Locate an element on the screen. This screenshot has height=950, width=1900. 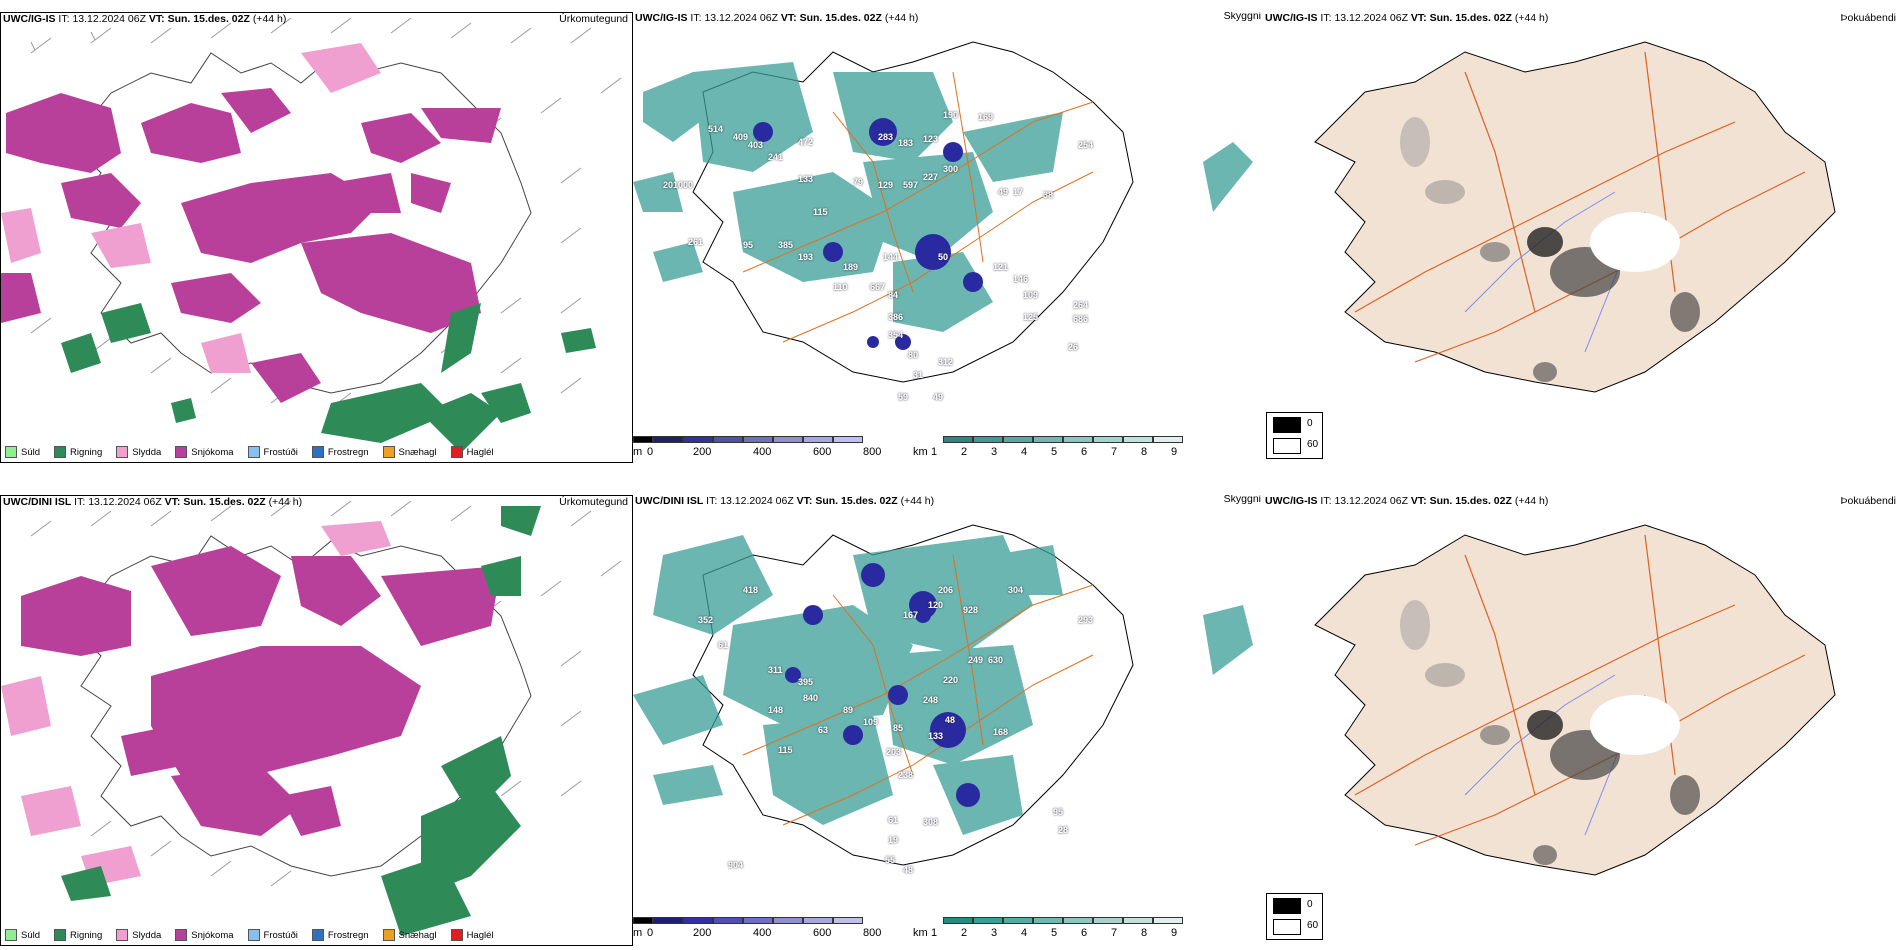
fog-map-top is located at coordinates (1575, 217).